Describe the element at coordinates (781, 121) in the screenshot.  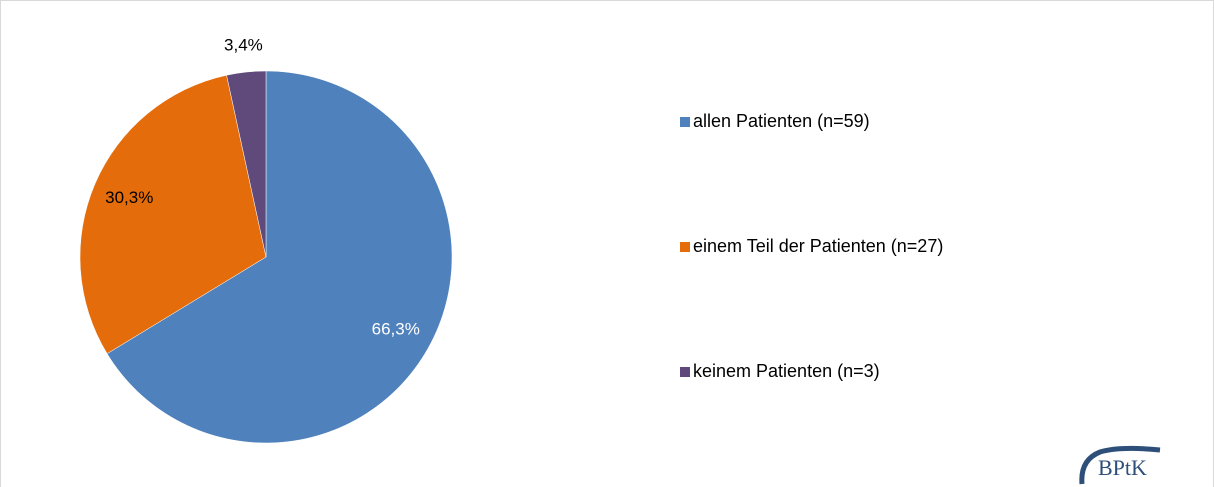
I see `legend-label: allen Patienten (n=59)` at that location.